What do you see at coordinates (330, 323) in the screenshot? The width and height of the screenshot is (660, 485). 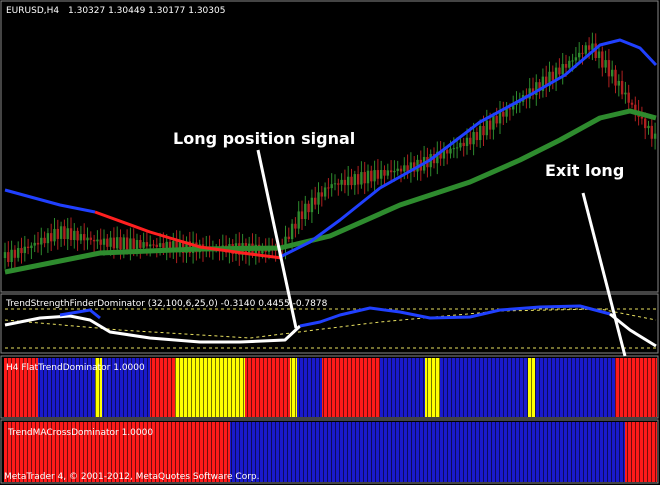 I see `signal-level` at bounding box center [330, 323].